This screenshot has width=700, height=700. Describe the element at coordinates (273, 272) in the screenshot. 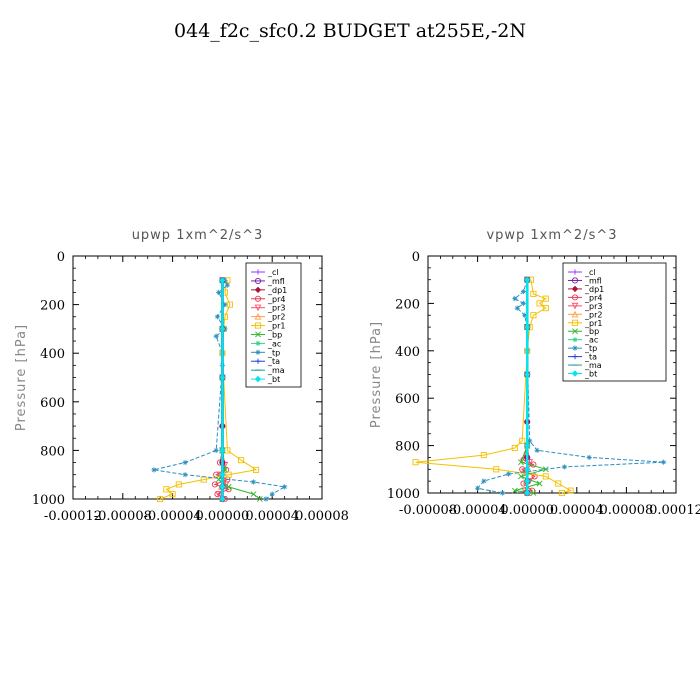

I see `legend-label: _cl` at that location.